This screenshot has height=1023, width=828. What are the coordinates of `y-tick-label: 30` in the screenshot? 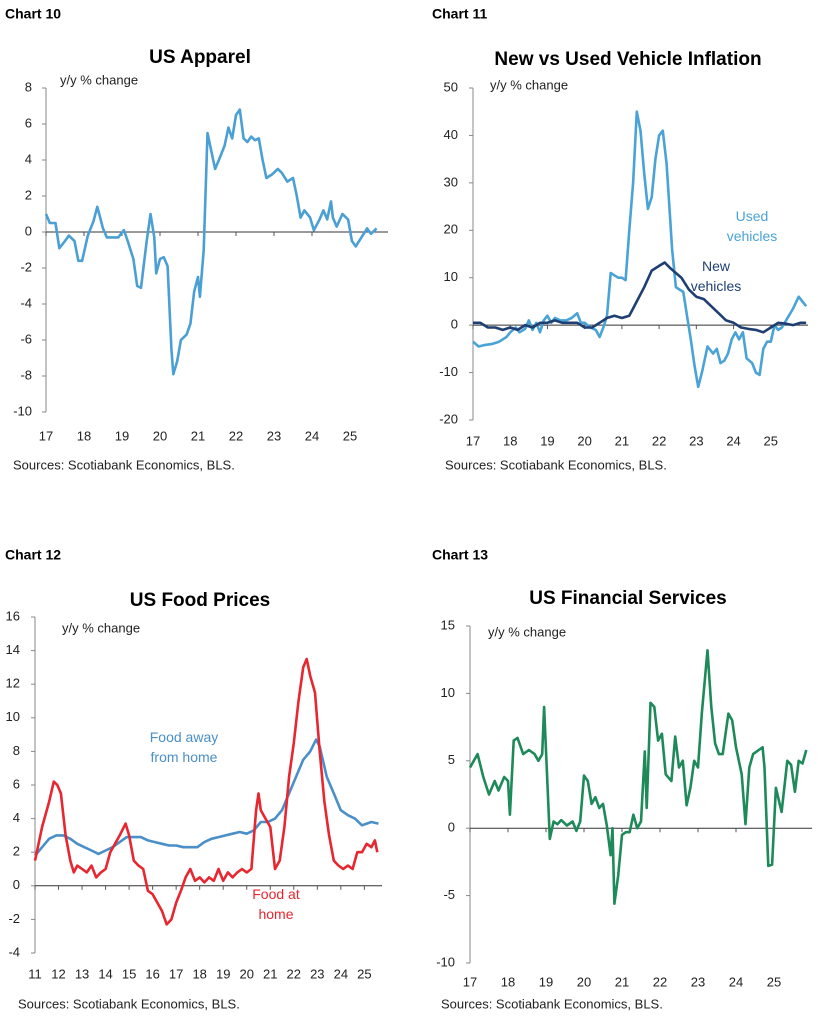 It's located at (451, 181).